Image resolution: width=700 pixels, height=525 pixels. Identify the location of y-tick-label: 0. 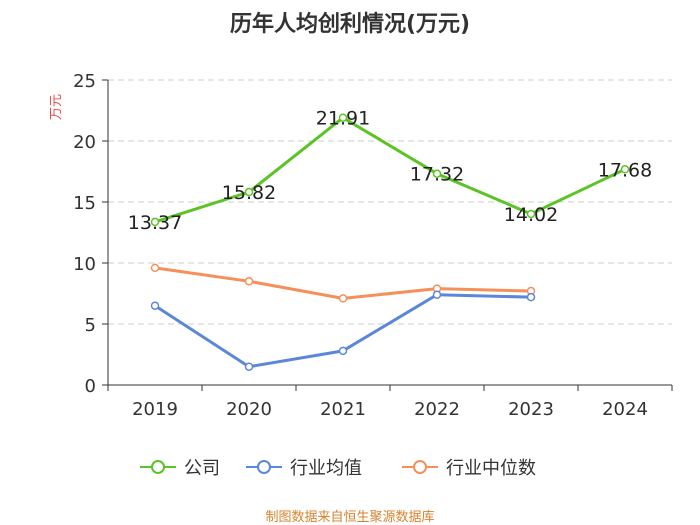
(90, 386).